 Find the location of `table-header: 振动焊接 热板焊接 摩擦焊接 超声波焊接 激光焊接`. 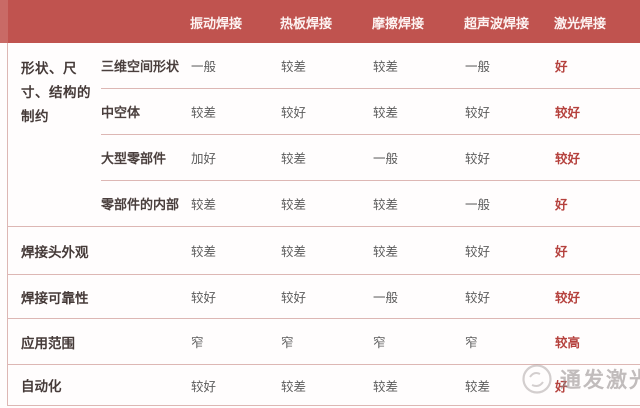

table-header: 振动焊接 热板焊接 摩擦焊接 超声波焊接 激光焊接 is located at coordinates (320, 21).